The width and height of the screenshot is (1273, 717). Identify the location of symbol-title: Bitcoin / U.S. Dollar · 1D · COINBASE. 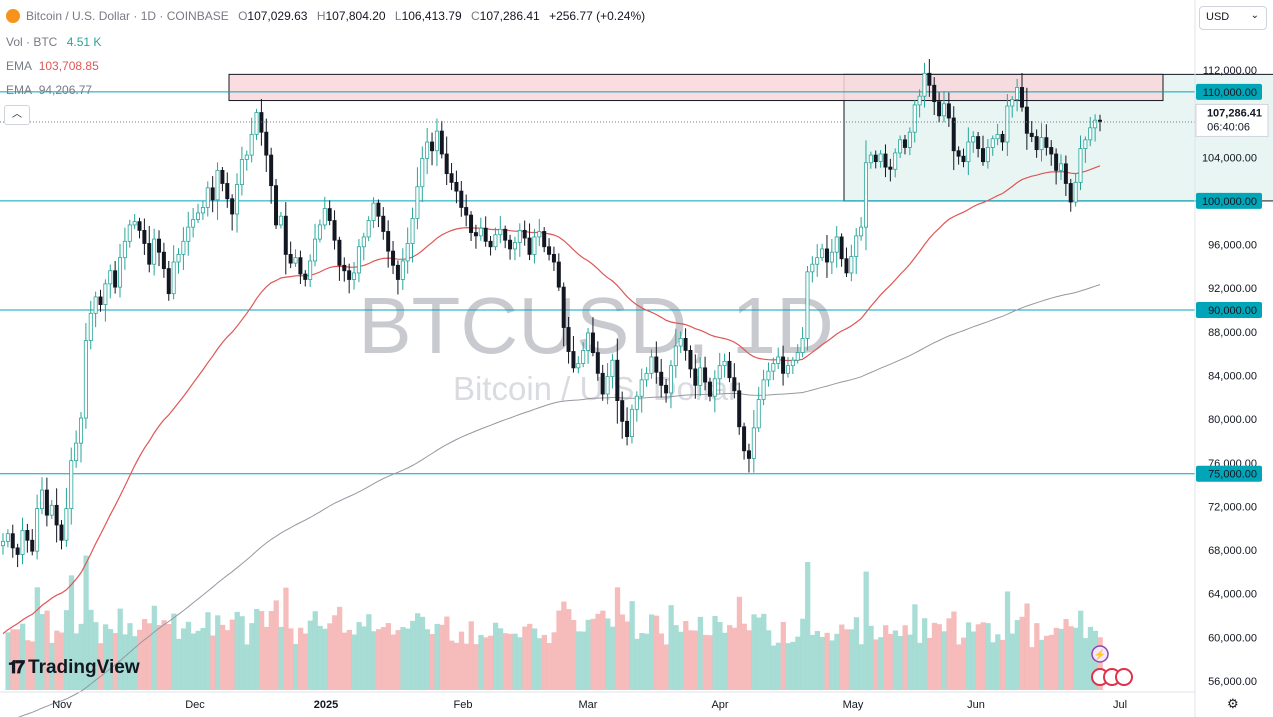
(127, 16).